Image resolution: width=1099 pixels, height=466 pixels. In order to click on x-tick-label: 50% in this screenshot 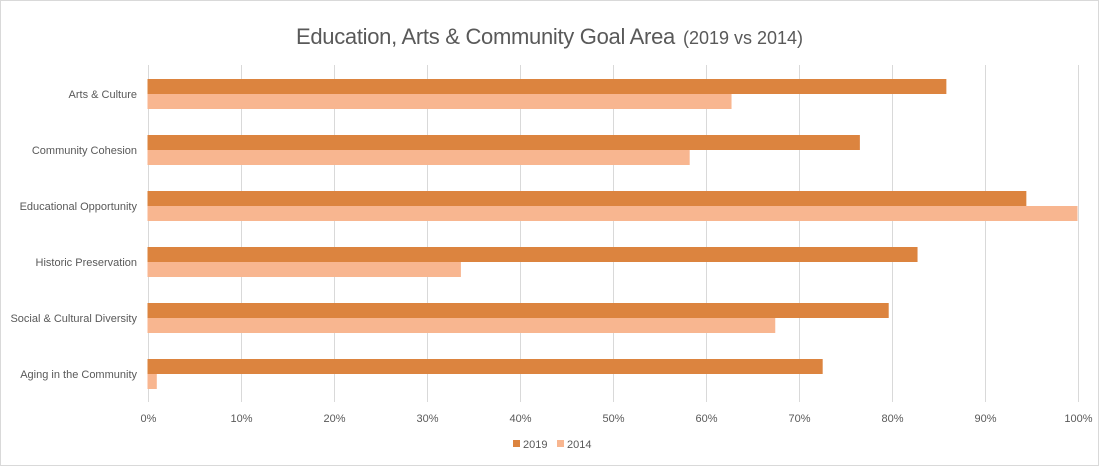, I will do `click(613, 419)`.